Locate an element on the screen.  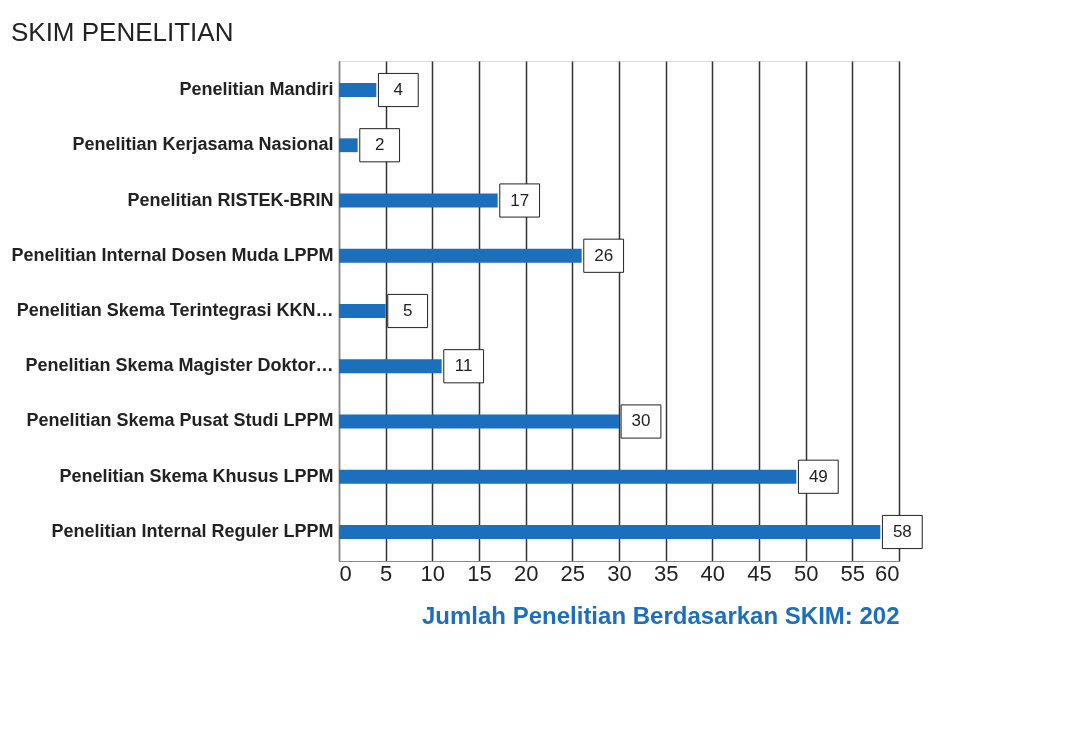
x-tick-label: 25 is located at coordinates (573, 573).